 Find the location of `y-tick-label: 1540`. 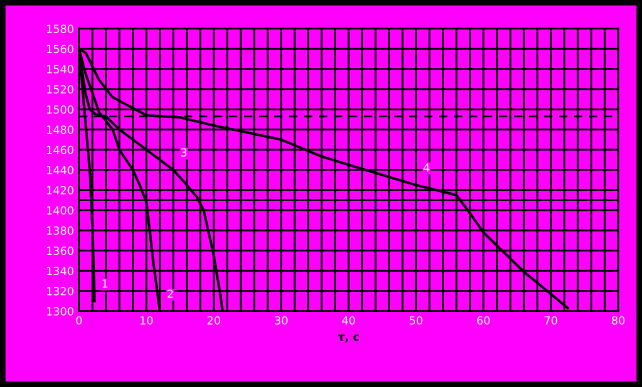

y-tick-label: 1540 is located at coordinates (60, 69).